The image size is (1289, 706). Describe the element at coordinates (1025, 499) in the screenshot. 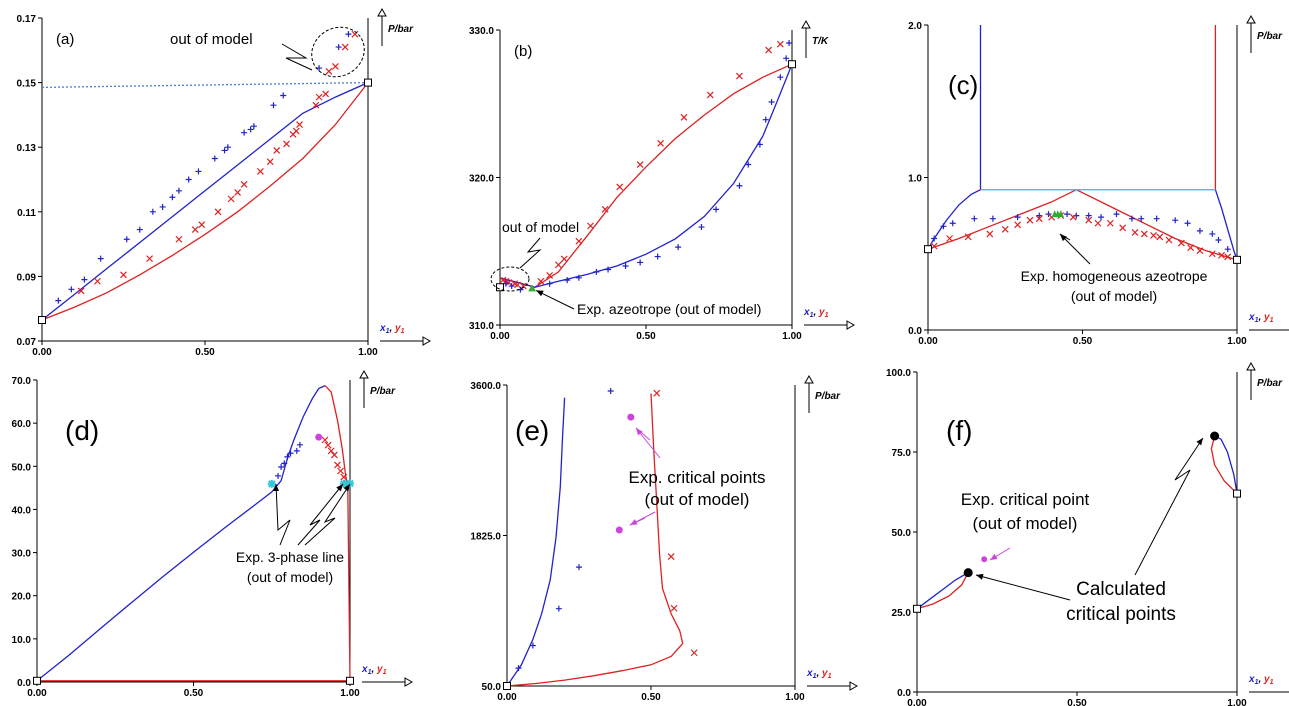

I see `exp-critical-point-label: Exp. critical point` at that location.